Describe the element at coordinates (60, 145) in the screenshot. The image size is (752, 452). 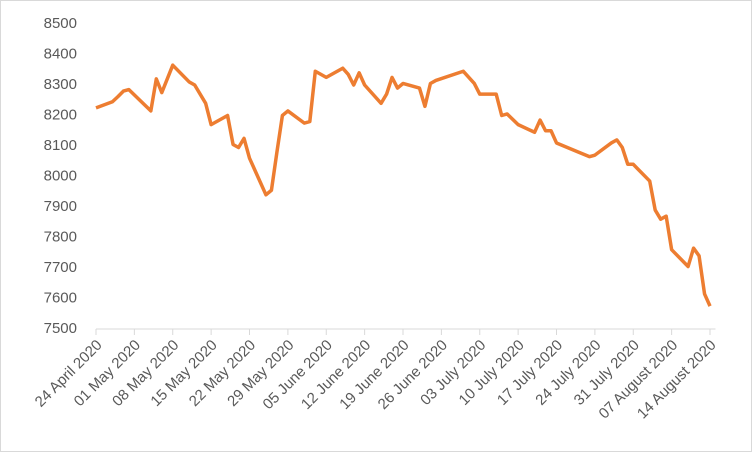
I see `y-tick-label: 8100` at that location.